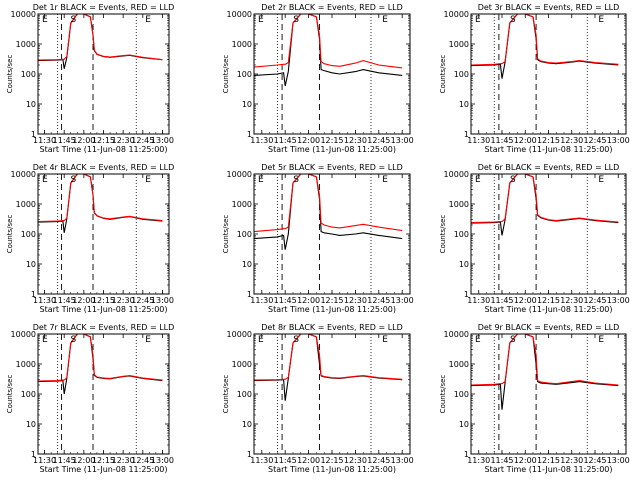  What do you see at coordinates (104, 167) in the screenshot?
I see `chart-title: Det 4r BLACK = Events, RED = LLD` at bounding box center [104, 167].